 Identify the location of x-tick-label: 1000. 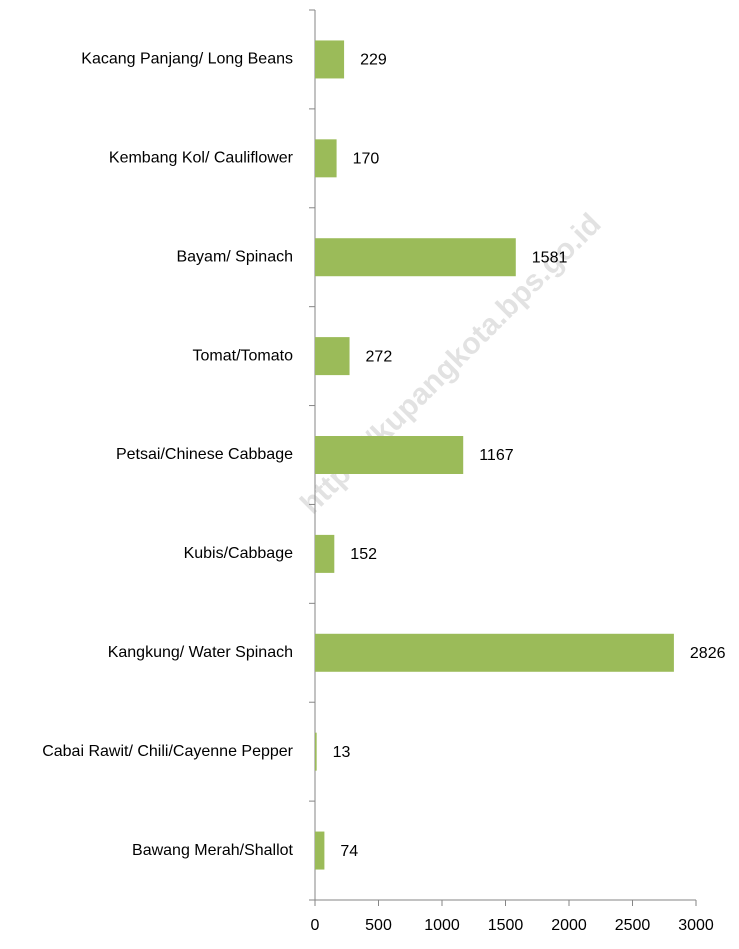
(442, 925).